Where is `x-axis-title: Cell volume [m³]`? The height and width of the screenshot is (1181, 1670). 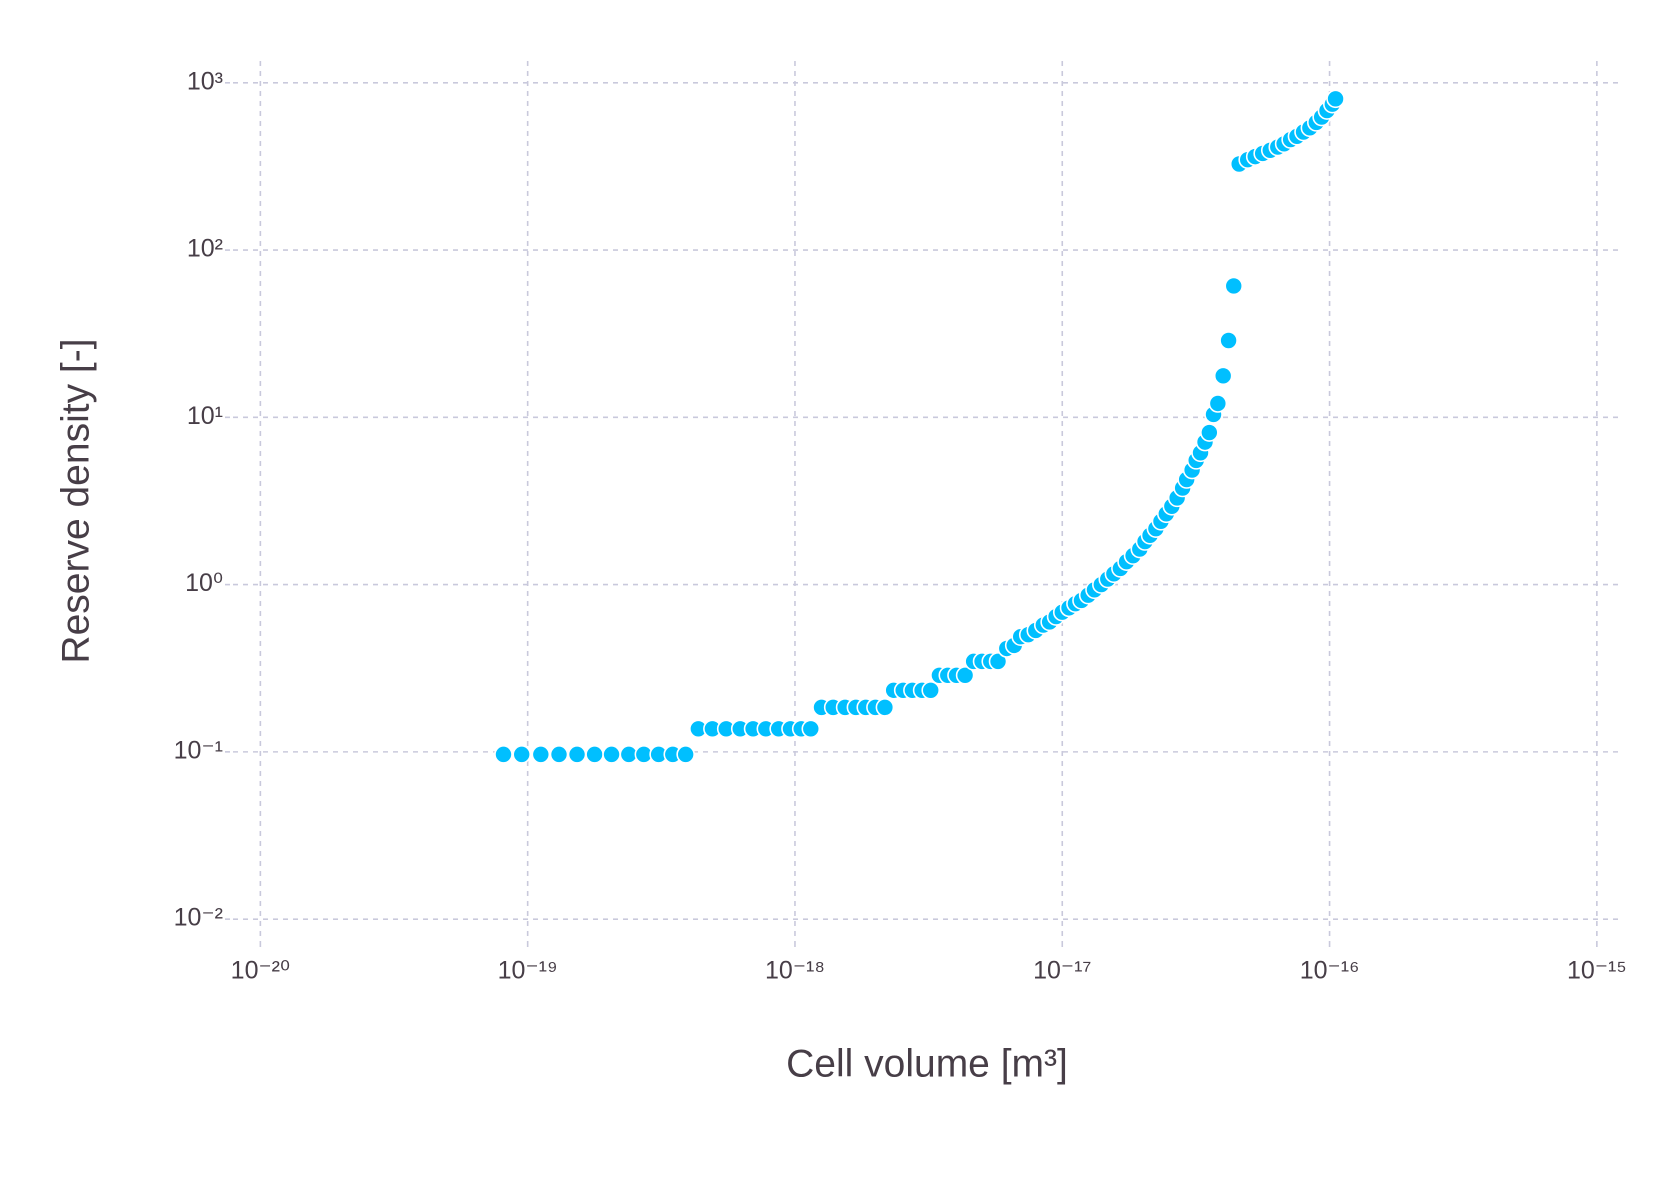
x-axis-title: Cell volume [m³] is located at coordinates (927, 1063).